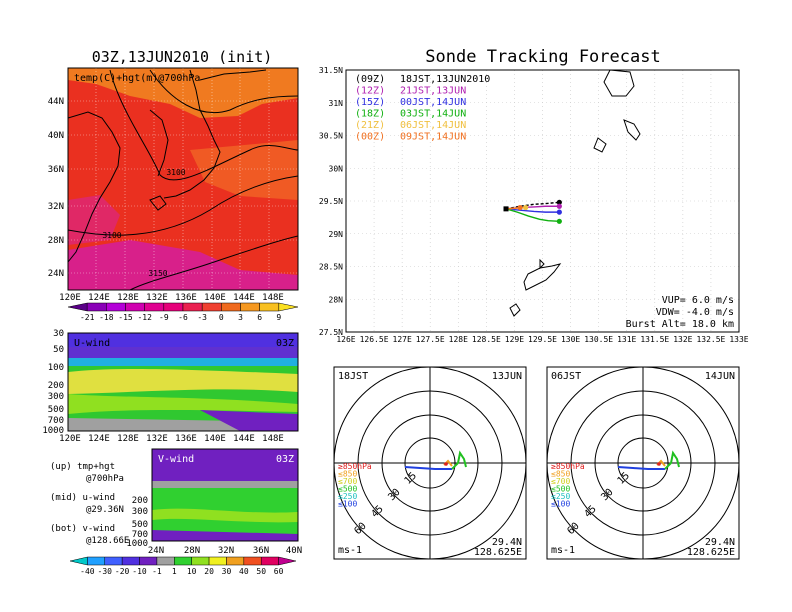 The image size is (792, 612). What do you see at coordinates (157, 571) in the screenshot?
I see `colorbar2-label: -1` at bounding box center [157, 571].